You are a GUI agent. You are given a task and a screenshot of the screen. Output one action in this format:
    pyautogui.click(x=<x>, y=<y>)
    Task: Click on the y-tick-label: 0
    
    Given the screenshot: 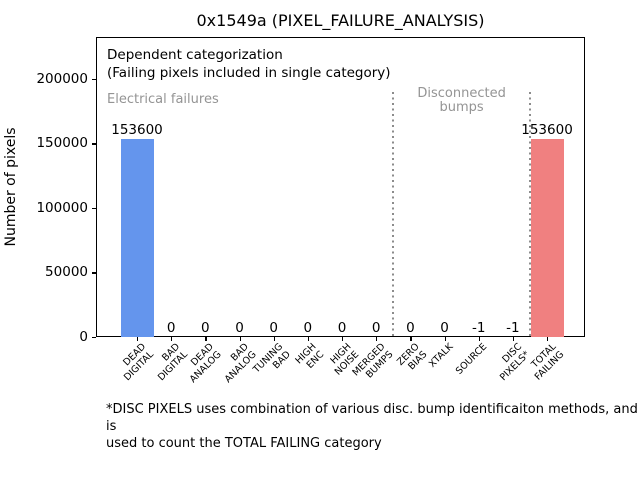 What is the action you would take?
    pyautogui.click(x=83, y=337)
    